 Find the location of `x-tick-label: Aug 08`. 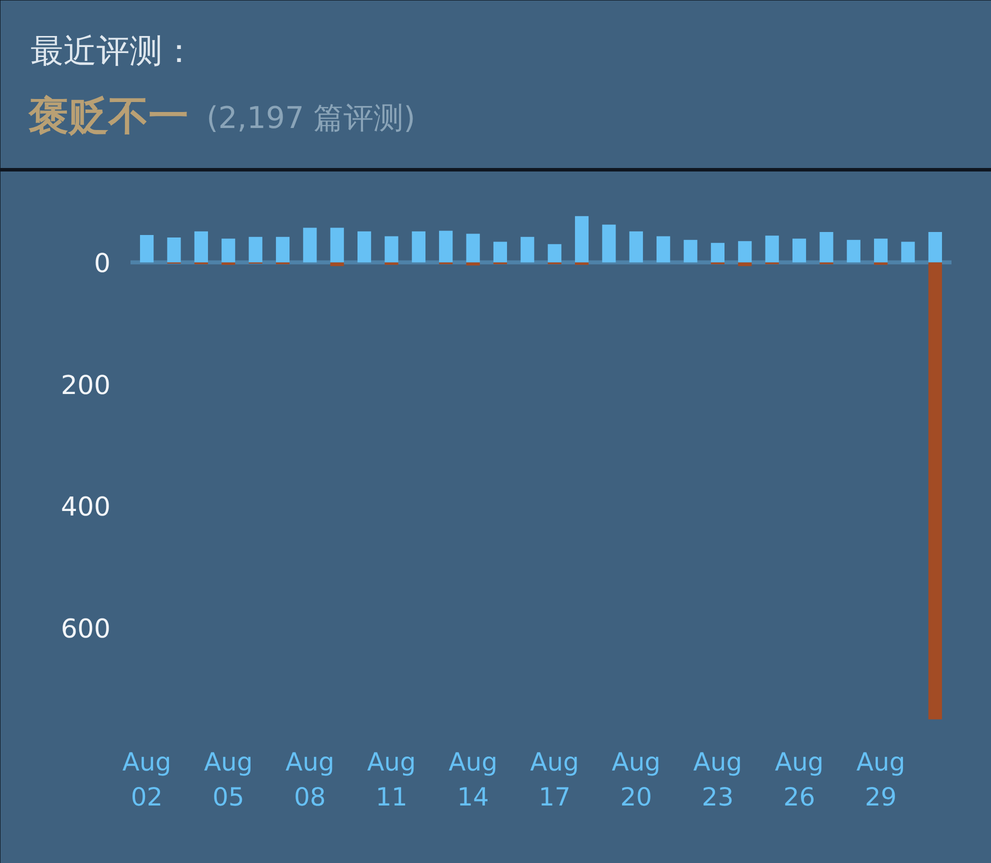

x-tick-label: Aug 08 is located at coordinates (310, 780).